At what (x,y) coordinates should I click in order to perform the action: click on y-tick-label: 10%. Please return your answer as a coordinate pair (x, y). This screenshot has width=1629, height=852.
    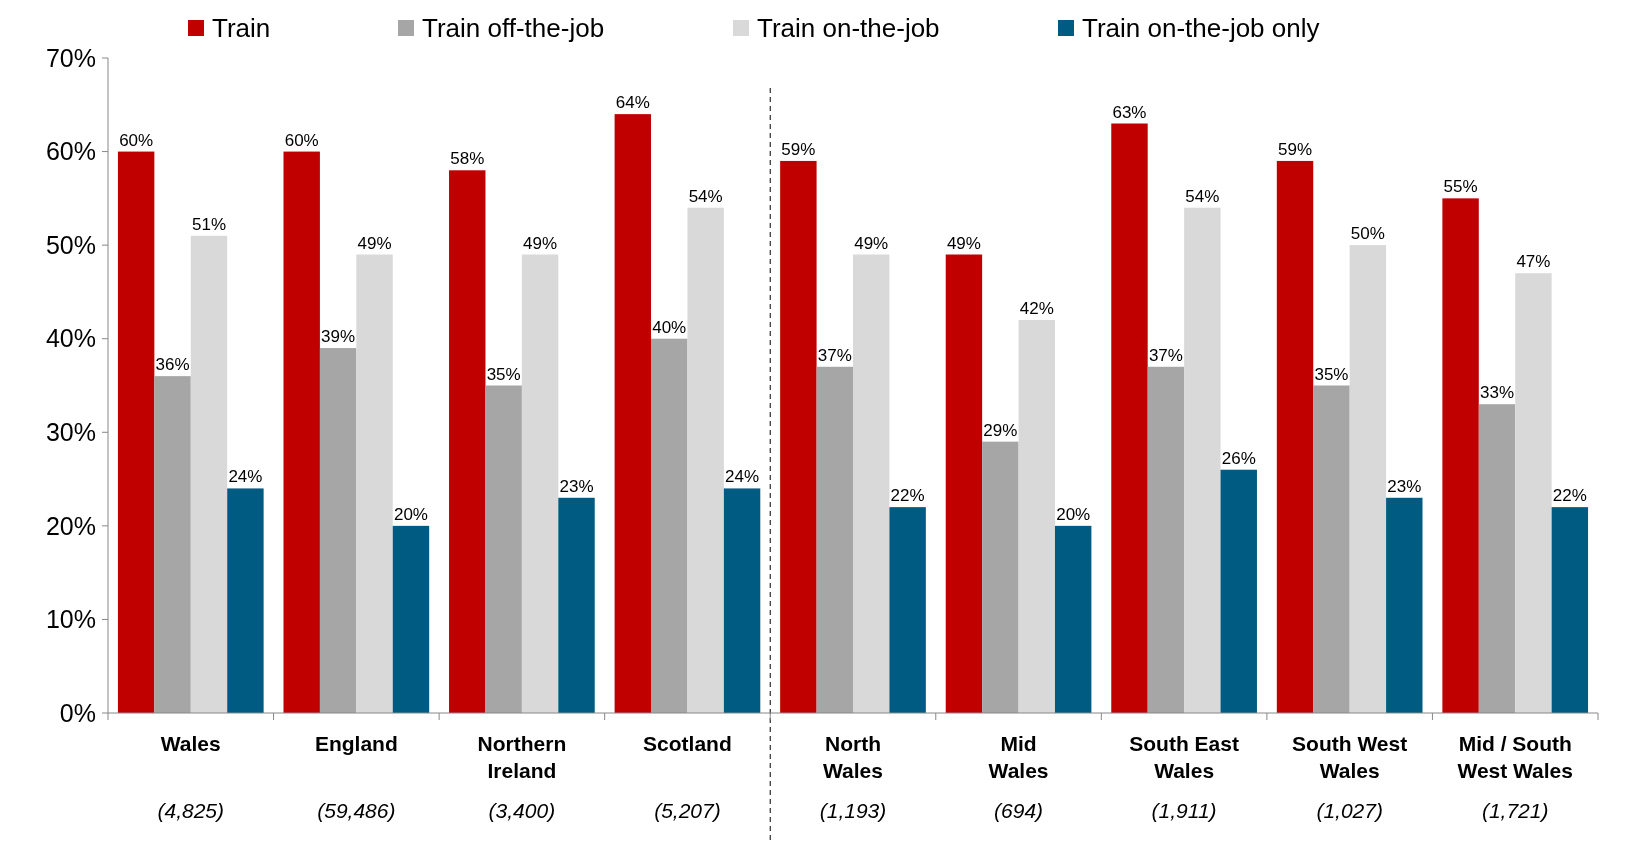
    Looking at the image, I should click on (70, 619).